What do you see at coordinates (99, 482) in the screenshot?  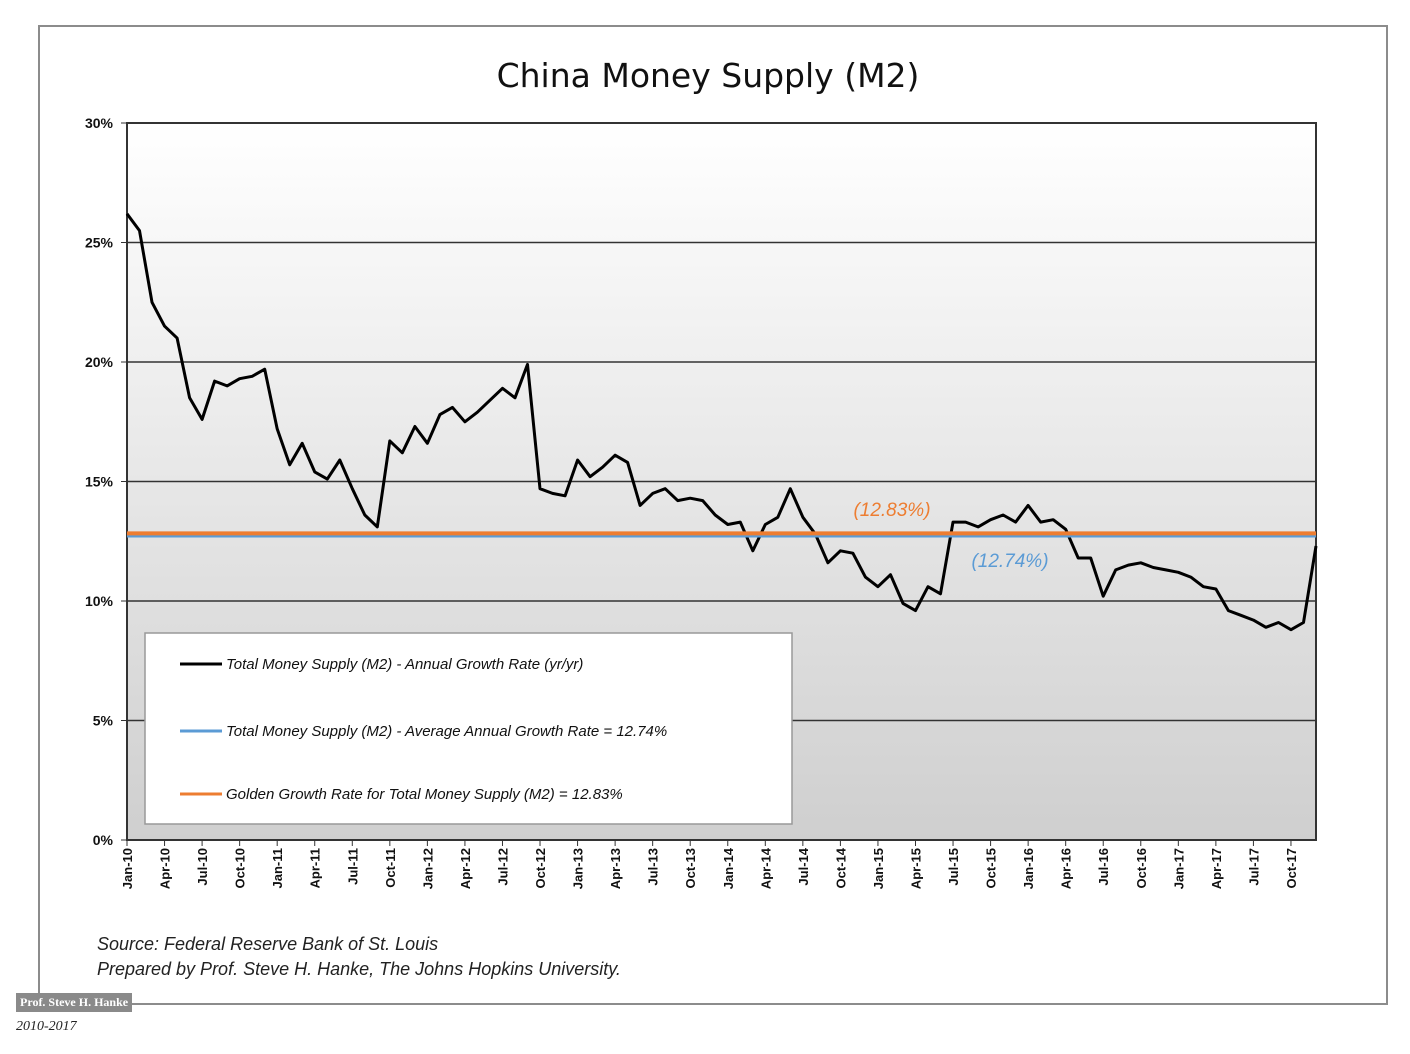 I see `y-tick-label: 15%` at bounding box center [99, 482].